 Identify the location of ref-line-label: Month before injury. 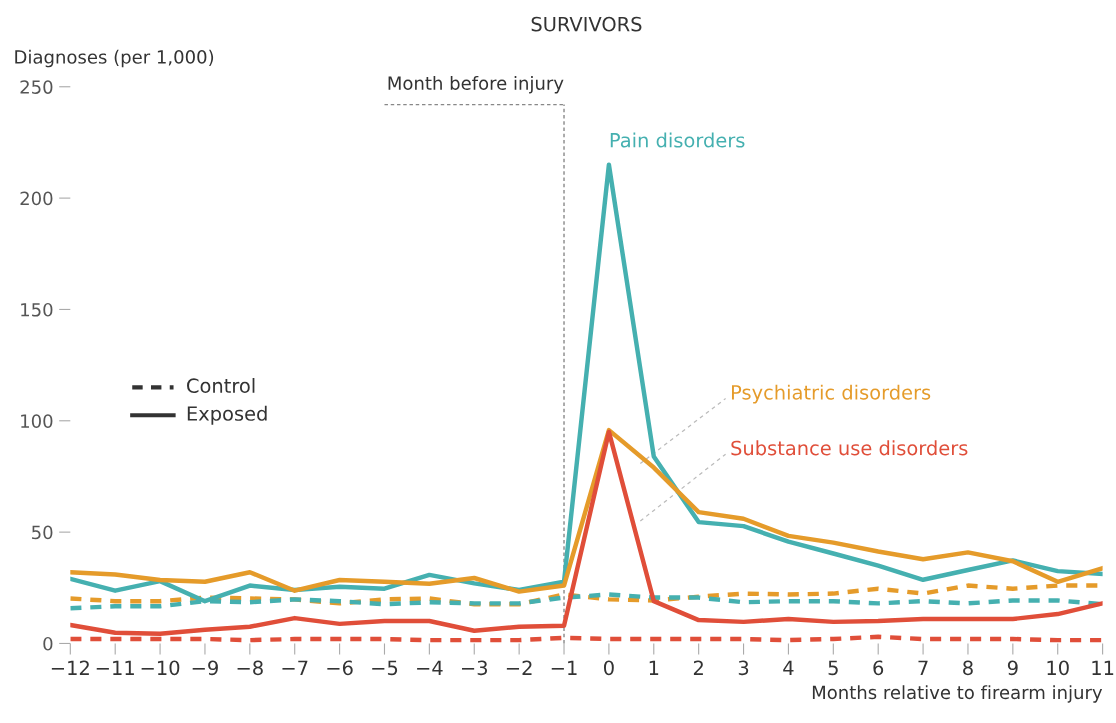
(476, 84).